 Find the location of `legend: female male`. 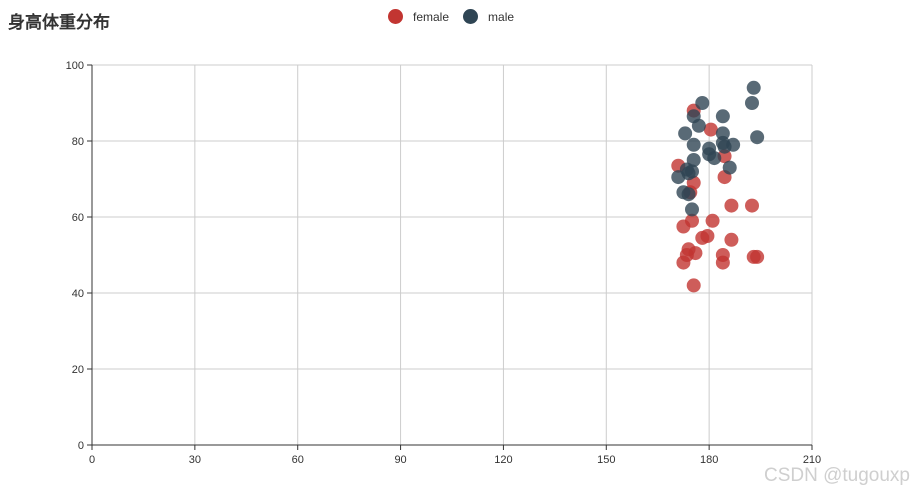

legend: female male is located at coordinates (451, 16).